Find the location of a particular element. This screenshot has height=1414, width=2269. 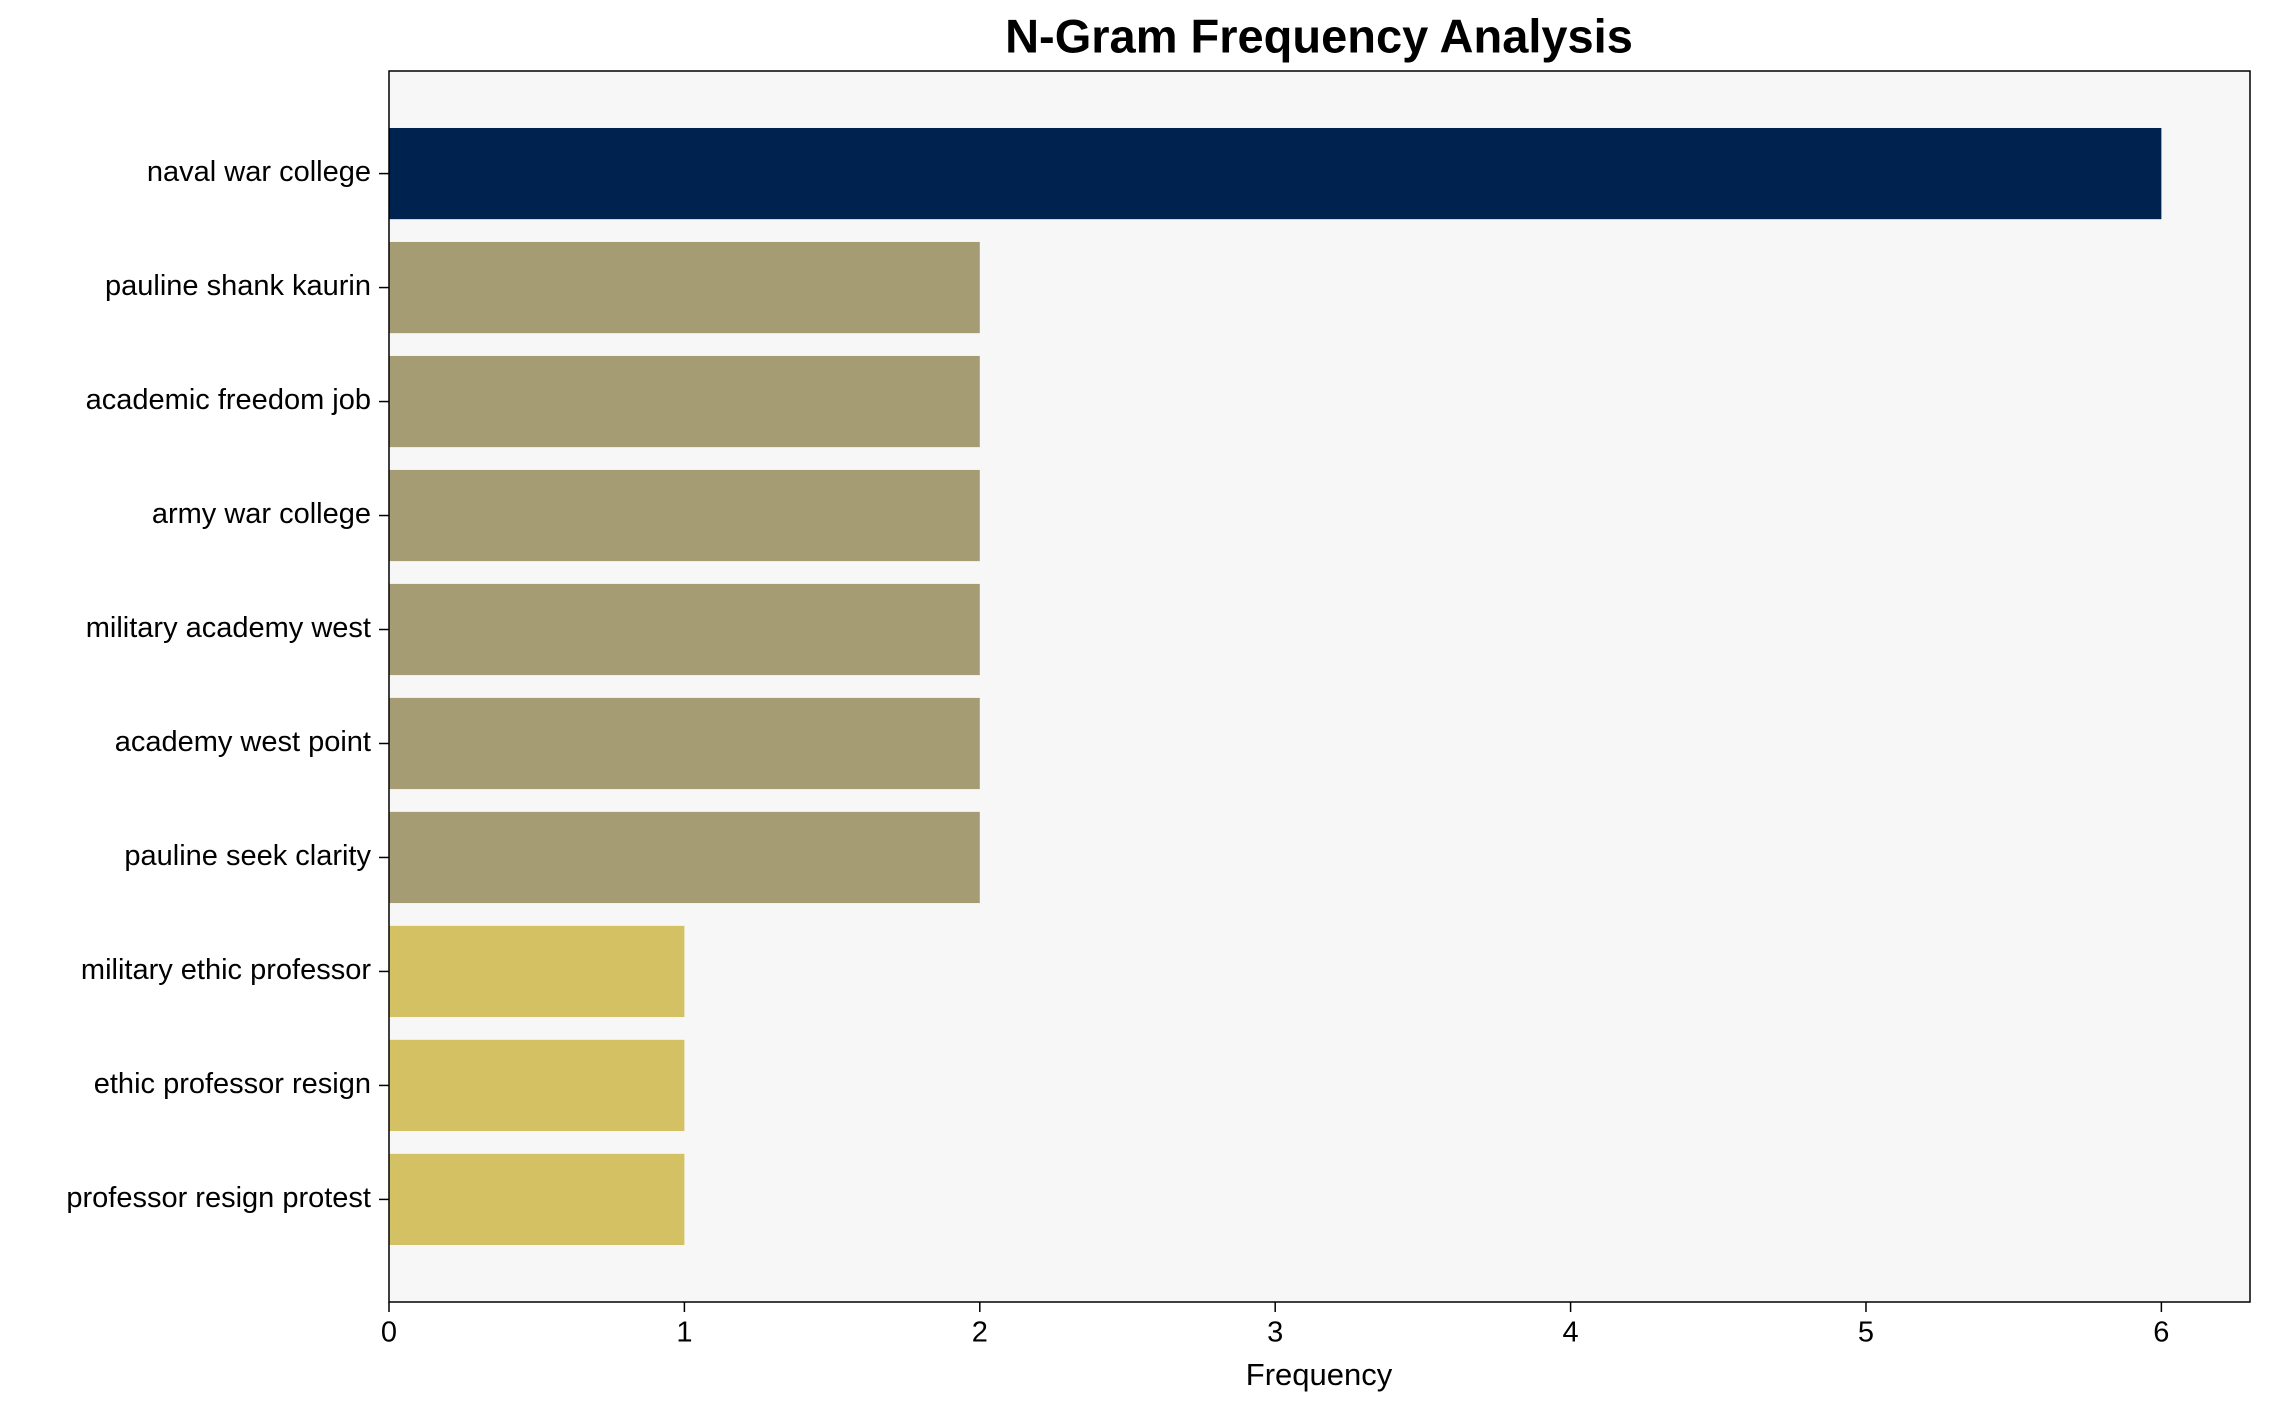

y-tick-label: pauline shank kaurin is located at coordinates (238, 286).